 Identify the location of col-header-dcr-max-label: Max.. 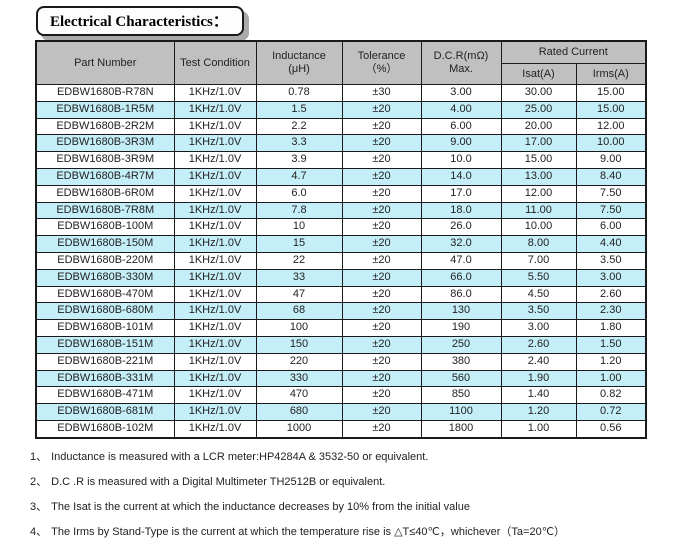
(461, 69).